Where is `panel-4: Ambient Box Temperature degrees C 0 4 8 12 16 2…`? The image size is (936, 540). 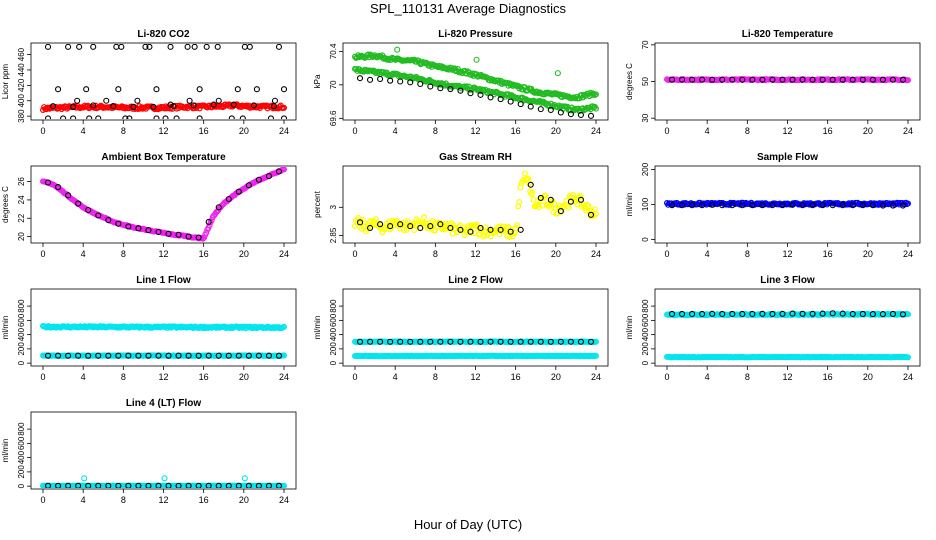
panel-4: Ambient Box Temperature degrees C 0 4 8 12 16 2… is located at coordinates (149, 205).